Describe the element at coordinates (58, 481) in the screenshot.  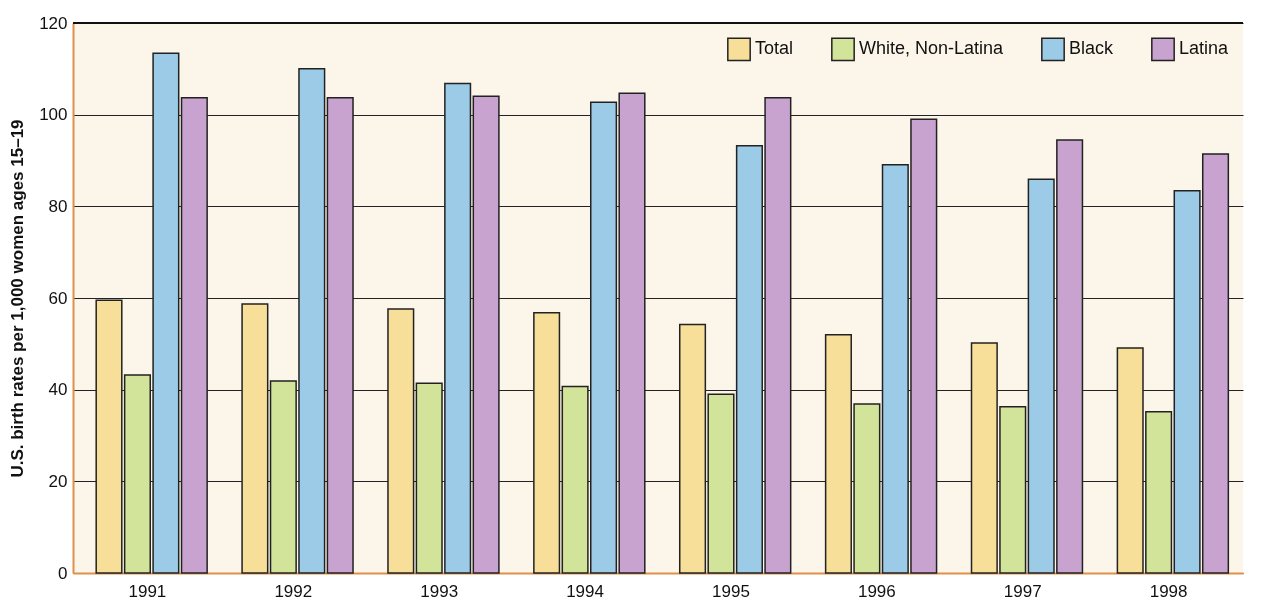
I see `y-tick-label: 20` at that location.